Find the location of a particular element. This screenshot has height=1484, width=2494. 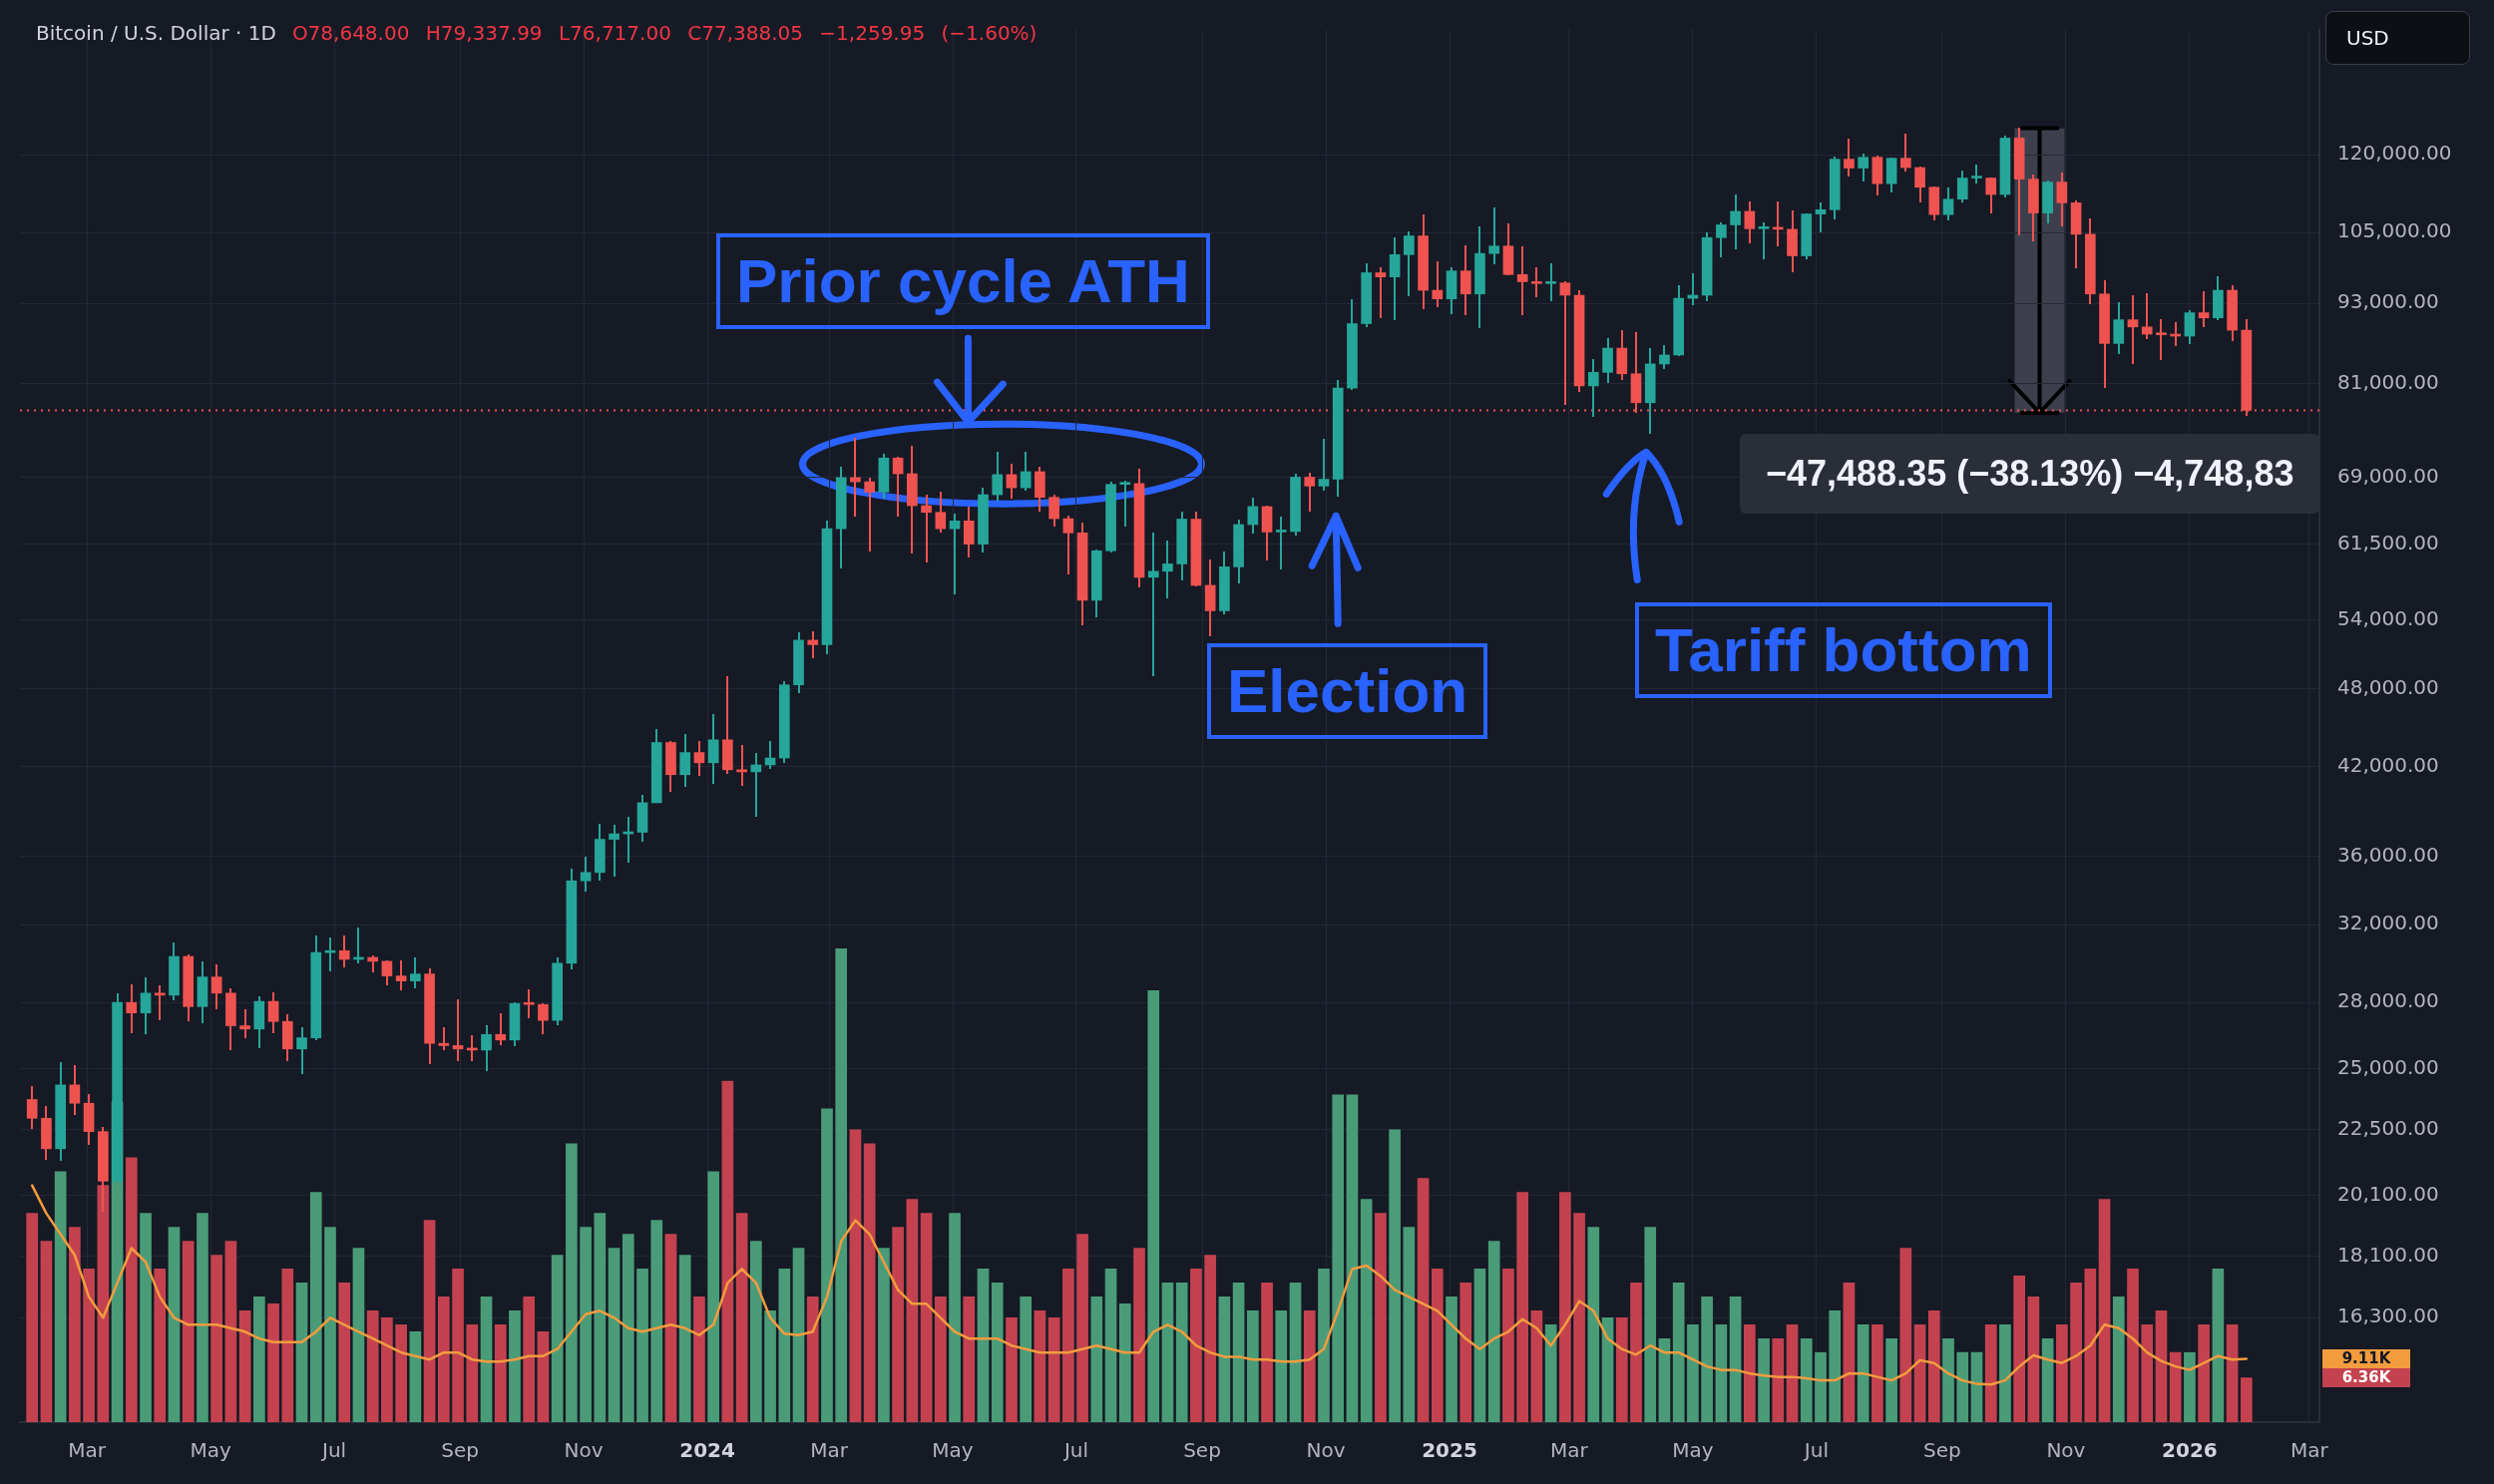

y-tick-label: 42,000.00 is located at coordinates (2388, 764).